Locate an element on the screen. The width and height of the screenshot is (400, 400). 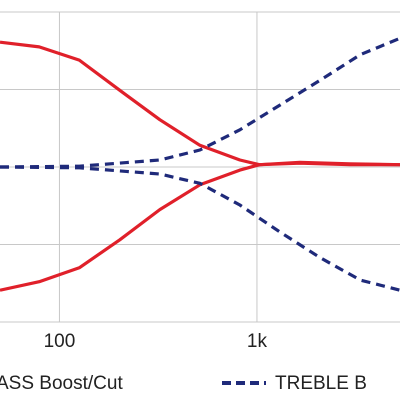
x-tick-label: 100 is located at coordinates (60, 341).